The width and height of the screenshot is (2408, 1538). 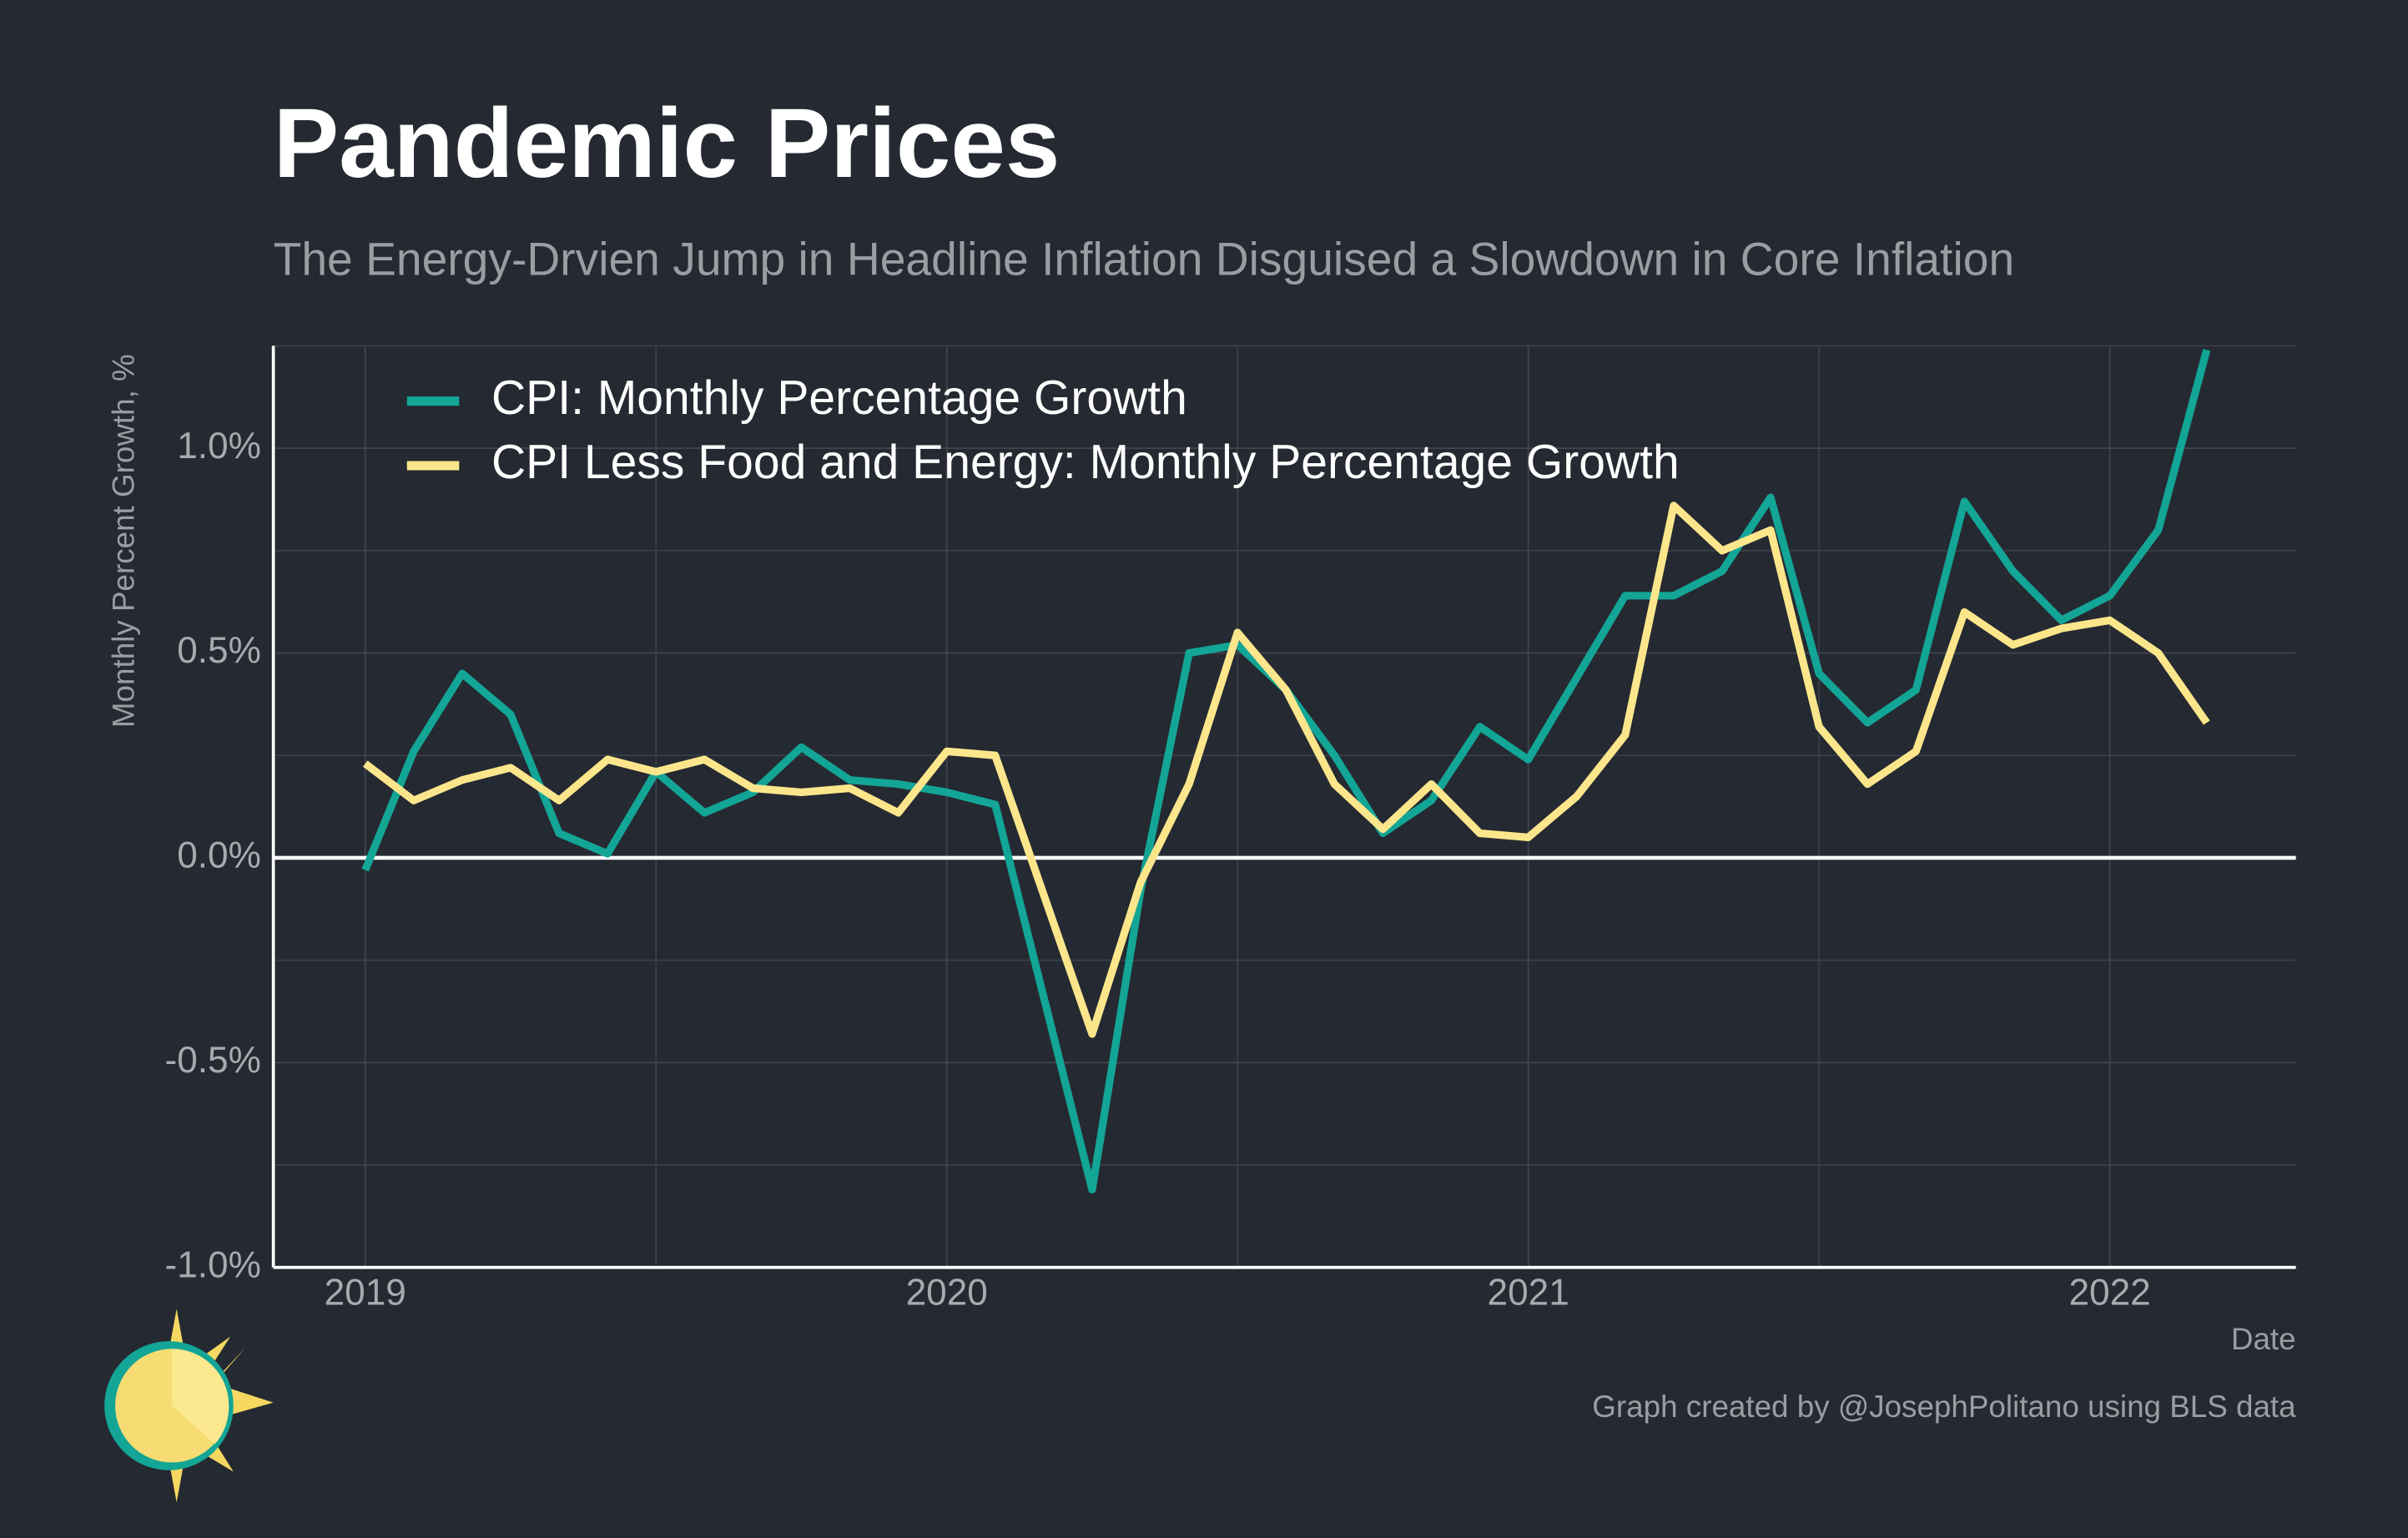 I want to click on x-tick-label: 2019, so click(x=365, y=1293).